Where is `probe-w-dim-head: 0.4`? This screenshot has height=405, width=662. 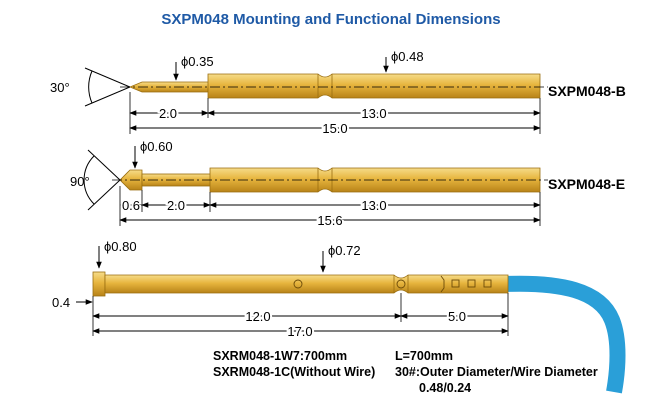 probe-w-dim-head: 0.4 is located at coordinates (61, 302).